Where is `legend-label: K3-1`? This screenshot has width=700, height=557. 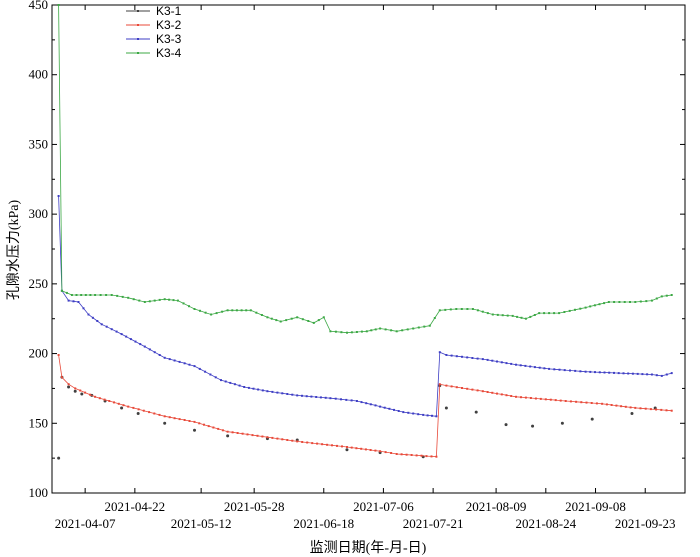
legend-label: K3-1 is located at coordinates (169, 11).